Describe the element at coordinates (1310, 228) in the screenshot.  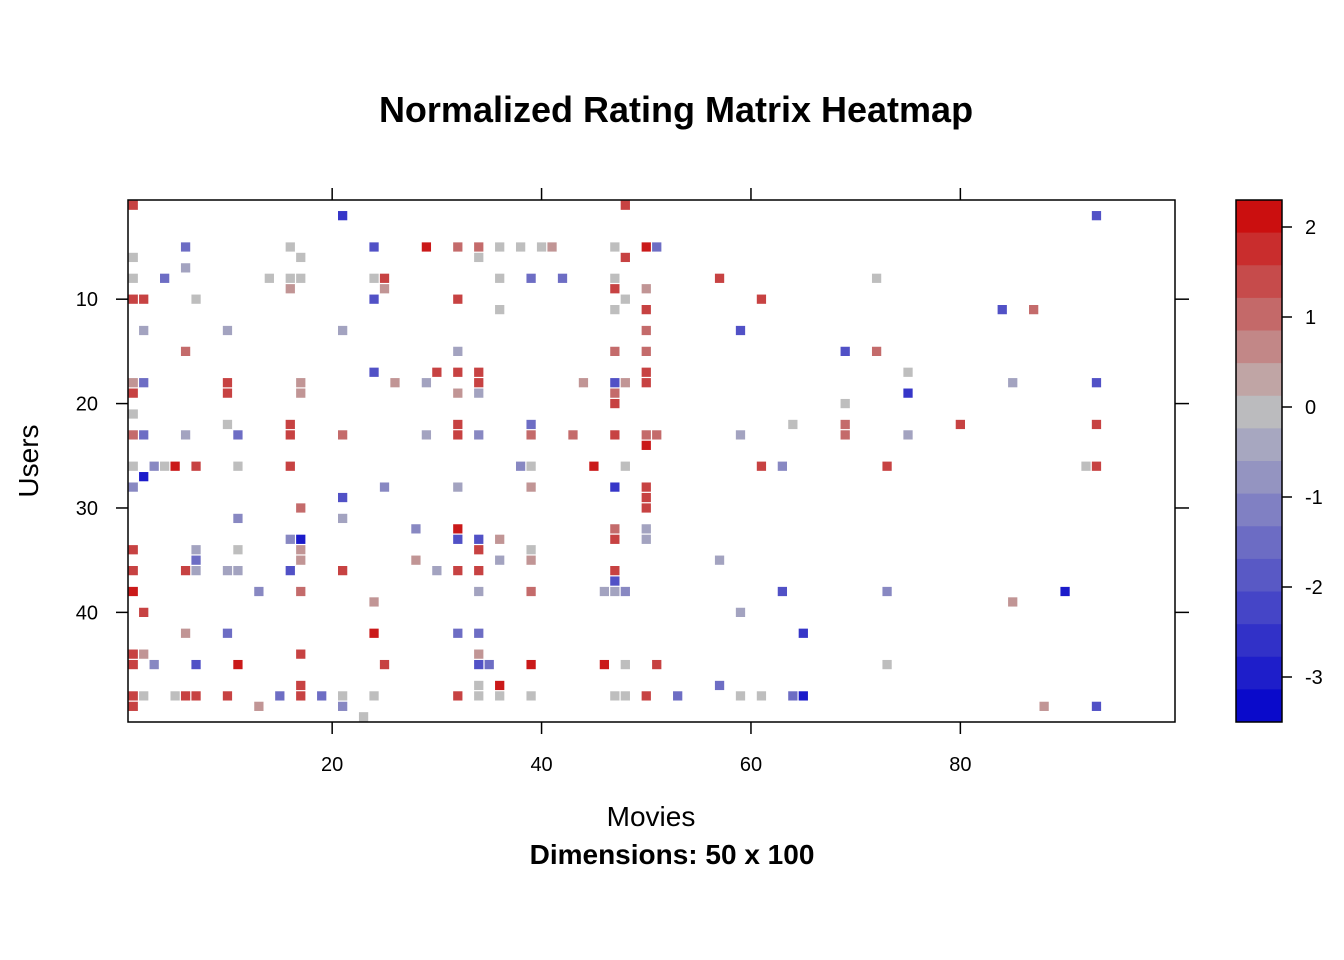
I see `colorbar-tick-label: 2` at that location.